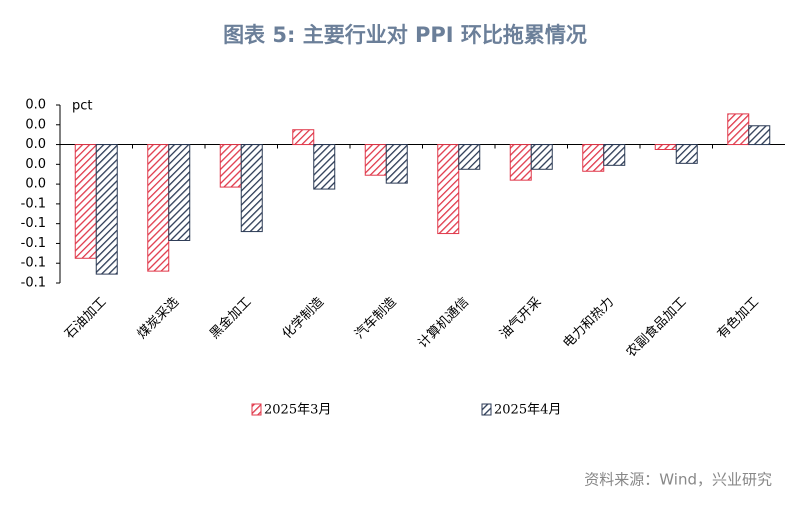 The image size is (792, 505). I want to click on source: 资料来源：Wind，兴业研究, so click(678, 480).